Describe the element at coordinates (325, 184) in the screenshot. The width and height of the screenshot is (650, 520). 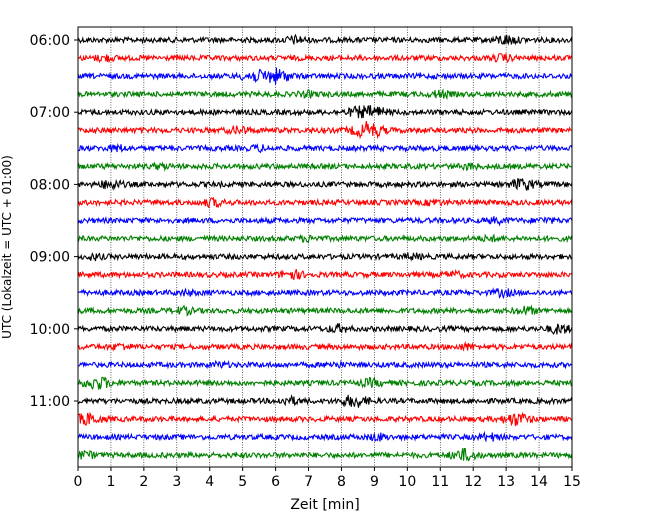
I see `trace-08:00` at that location.